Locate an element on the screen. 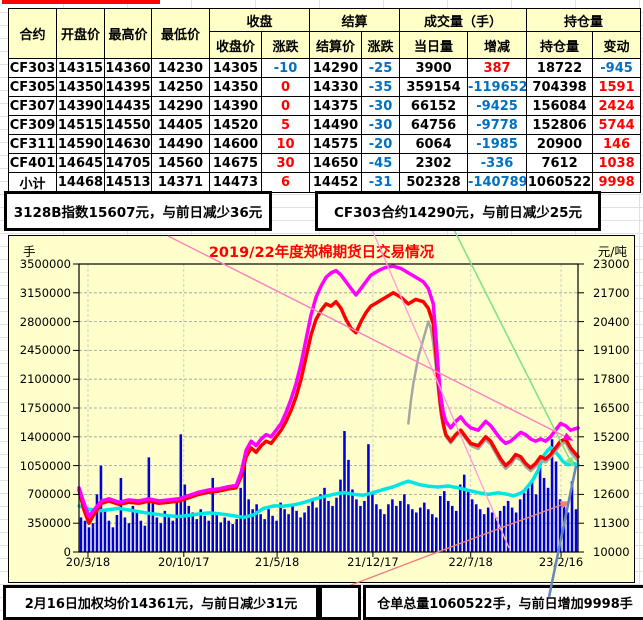 The height and width of the screenshot is (620, 643). contract-cell: CF305 is located at coordinates (32, 87).